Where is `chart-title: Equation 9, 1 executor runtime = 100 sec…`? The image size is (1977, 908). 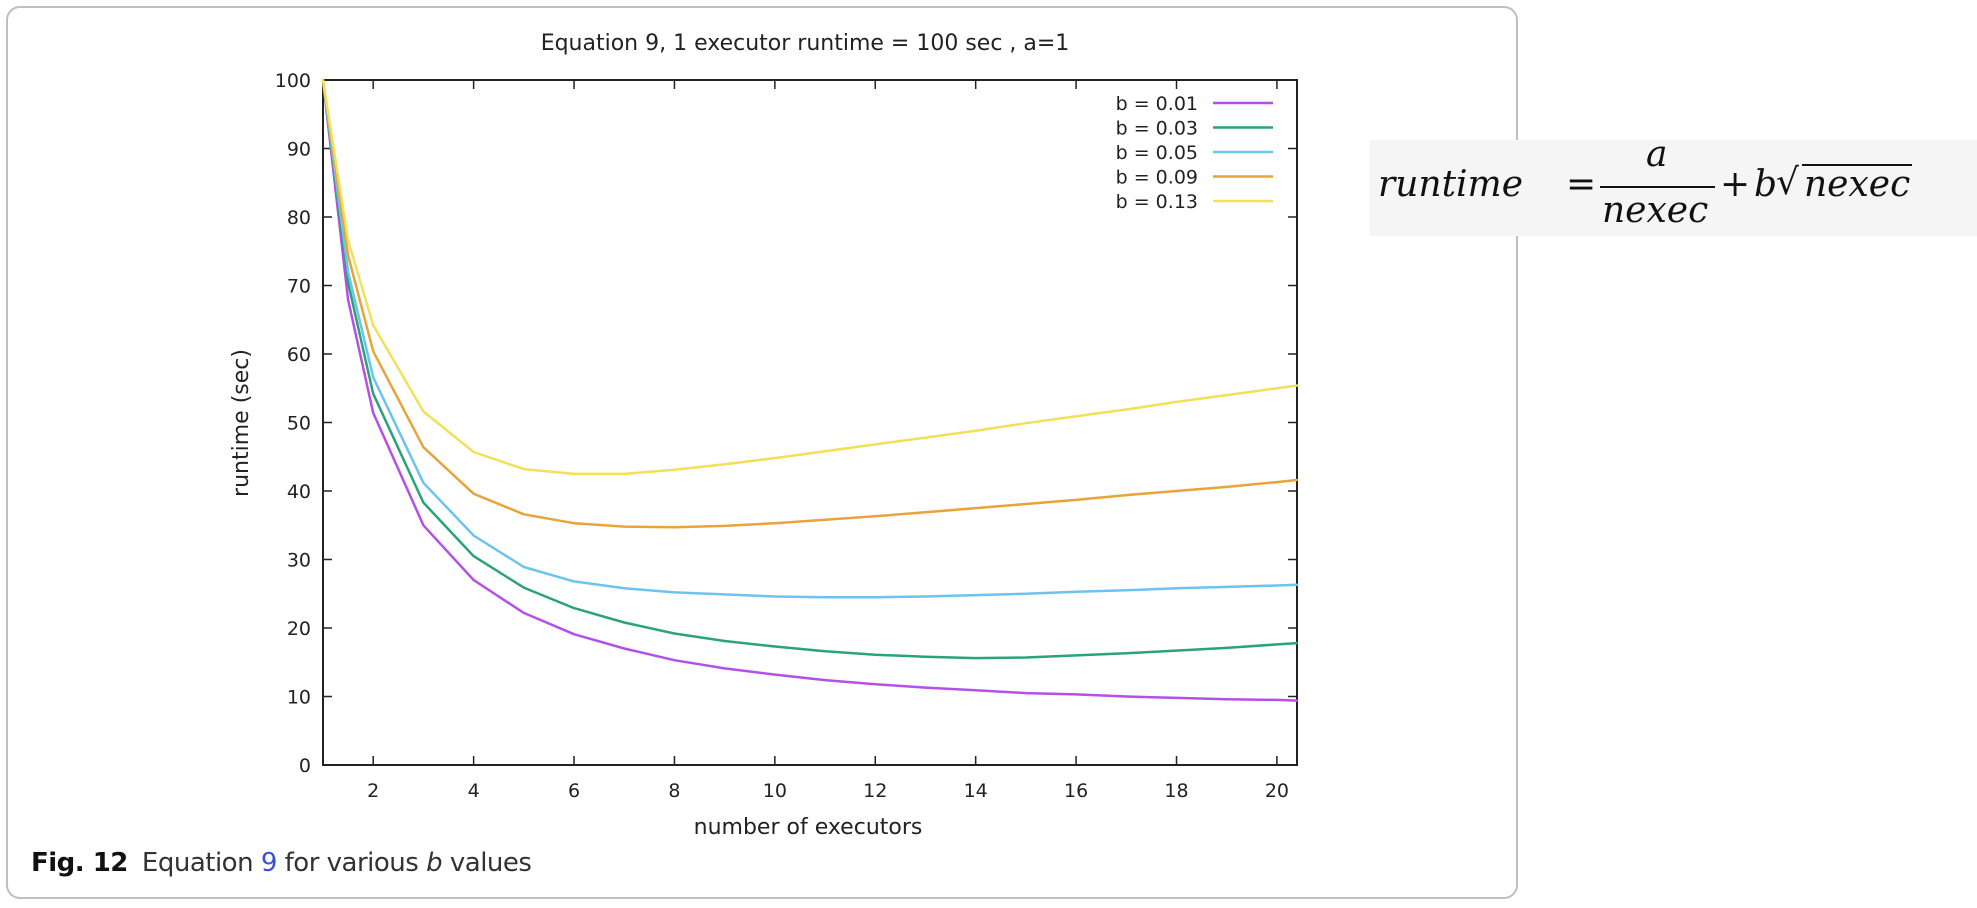
chart-title: Equation 9, 1 executor runtime = 100 sec… is located at coordinates (805, 43).